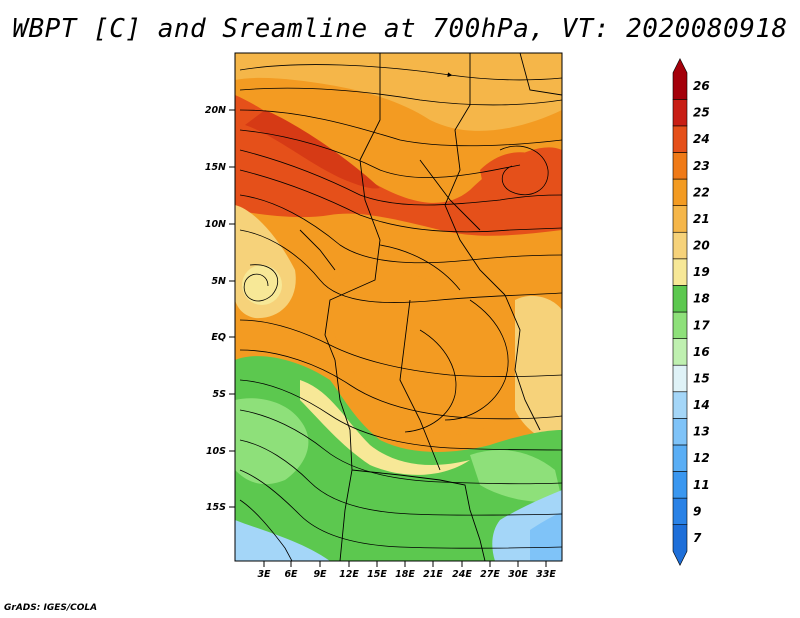  Describe the element at coordinates (518, 574) in the screenshot. I see `lon-label-30e: 30E` at that location.